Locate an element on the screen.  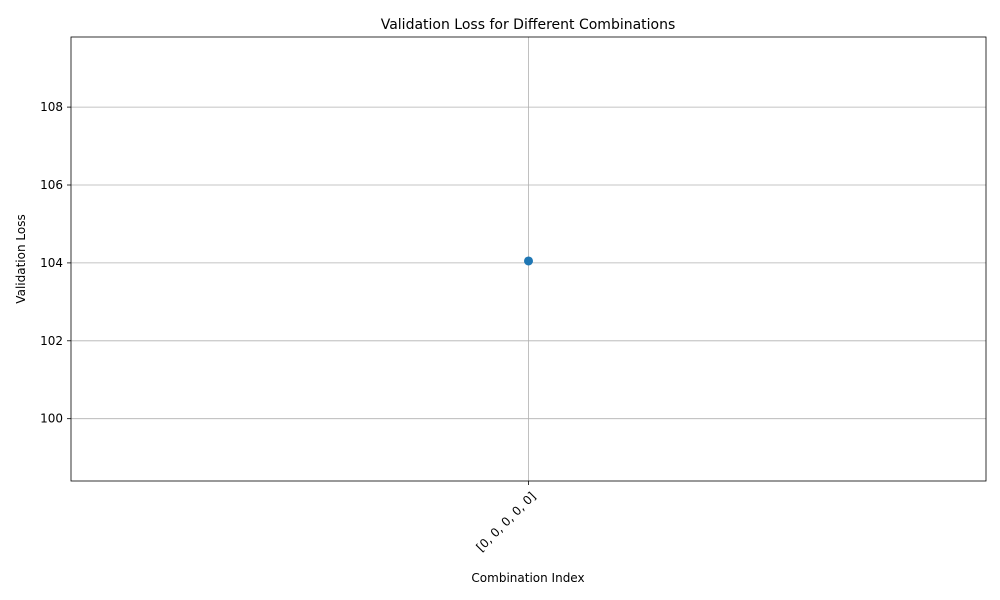
y-tick-label: 108 is located at coordinates (51, 107).